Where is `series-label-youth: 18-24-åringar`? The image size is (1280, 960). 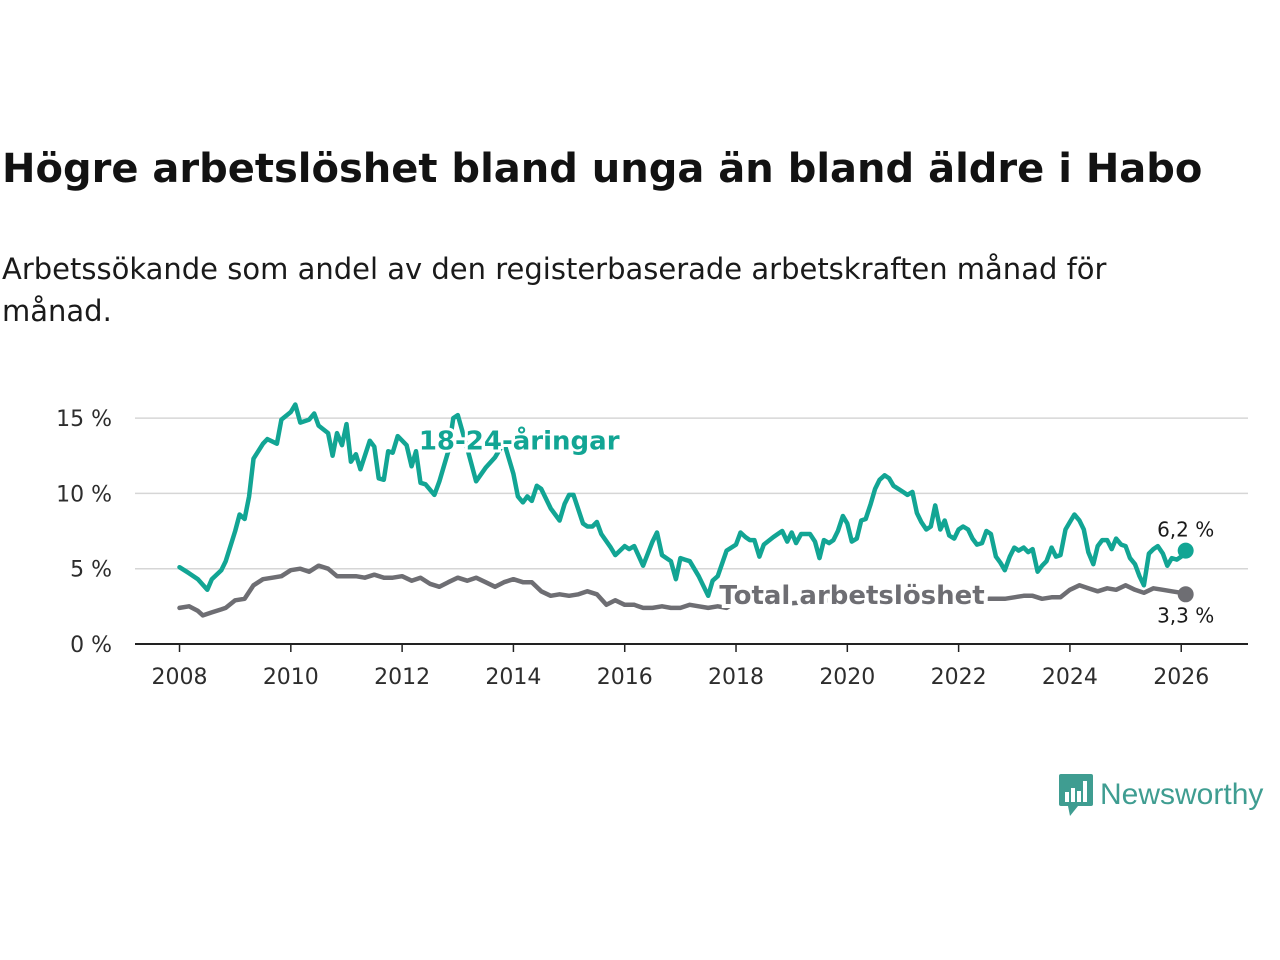 series-label-youth: 18-24-åringar is located at coordinates (519, 441).